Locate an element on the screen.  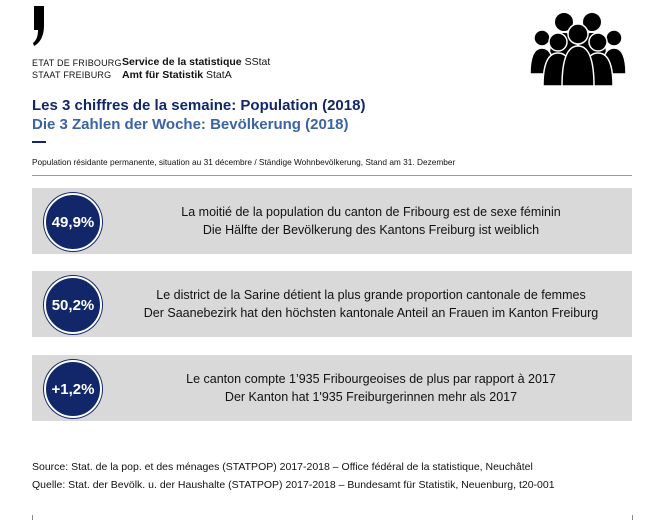
fact-value-badge: +1,2% is located at coordinates (73, 389).